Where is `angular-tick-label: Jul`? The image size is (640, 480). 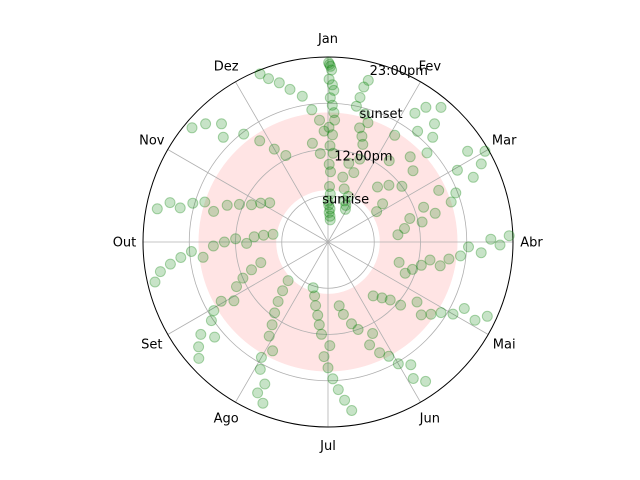 angular-tick-label: Jul is located at coordinates (327, 446).